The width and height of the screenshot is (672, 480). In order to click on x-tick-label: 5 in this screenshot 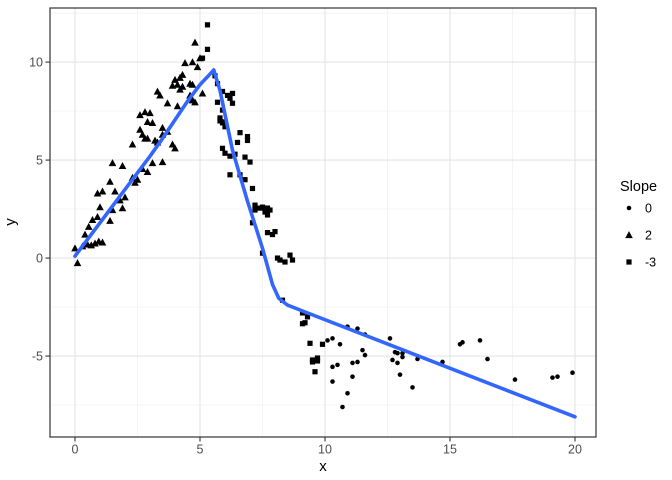, I will do `click(200, 450)`.